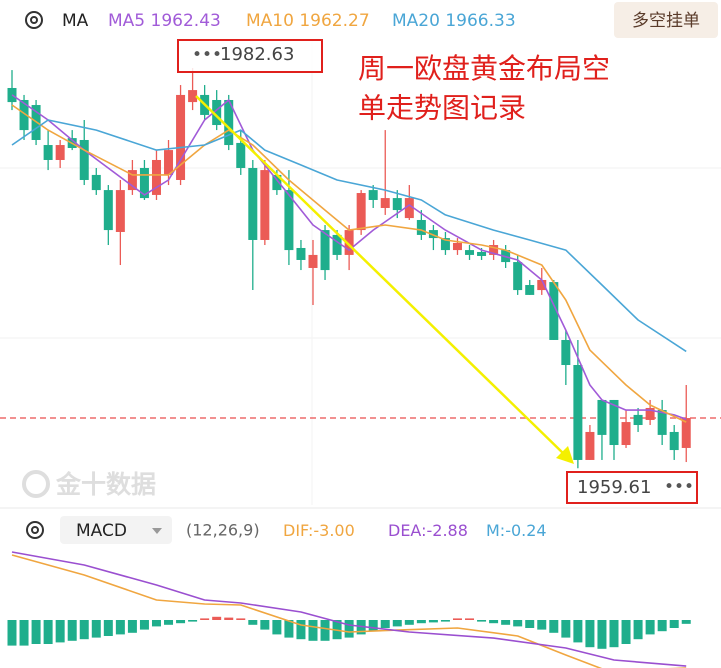  Describe the element at coordinates (614, 487) in the screenshot. I see `low-label: 1959.61` at that location.